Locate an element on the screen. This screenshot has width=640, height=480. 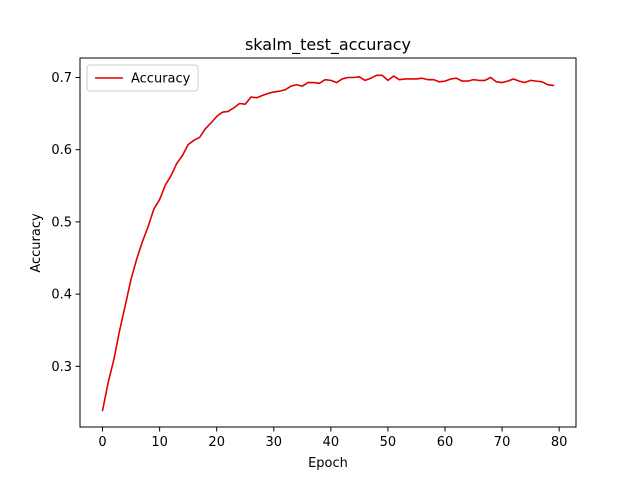
x-axis-label: Epoch is located at coordinates (328, 463).